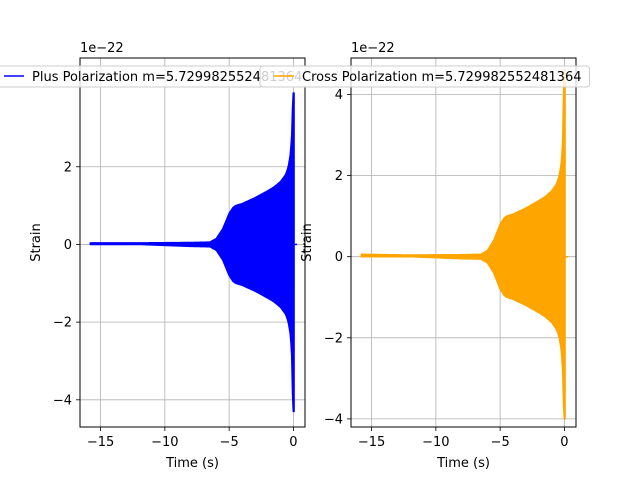  I want to click on left-y-tick-label: −2, so click(62, 323).